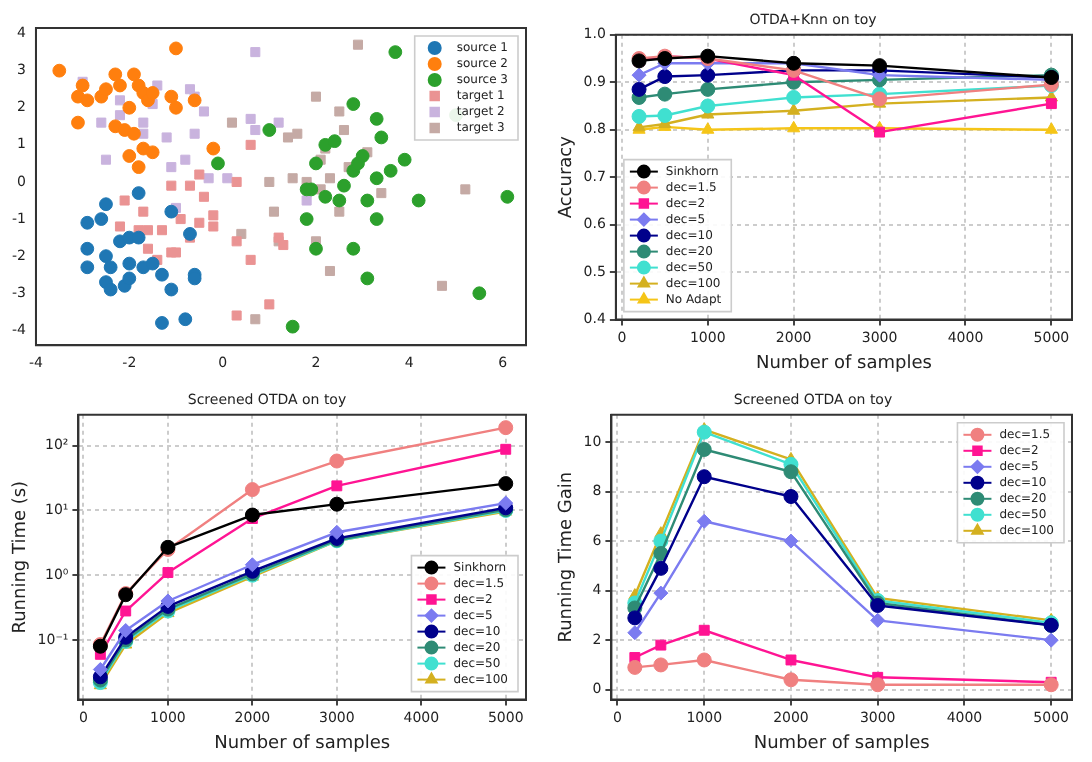 Image resolution: width=1092 pixels, height=762 pixels. I want to click on y-axis-title: Running Time Gain, so click(567, 557).